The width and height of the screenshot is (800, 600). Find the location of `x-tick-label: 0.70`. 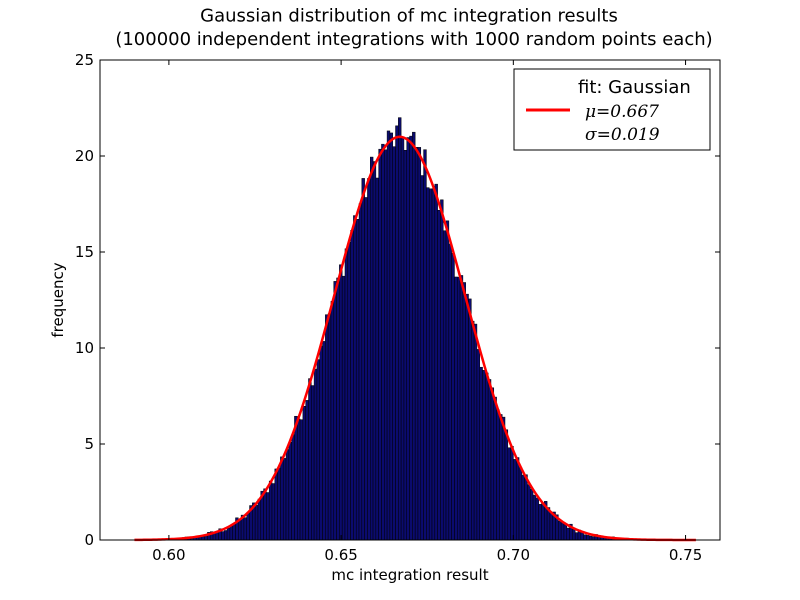

x-tick-label: 0.70 is located at coordinates (513, 555).